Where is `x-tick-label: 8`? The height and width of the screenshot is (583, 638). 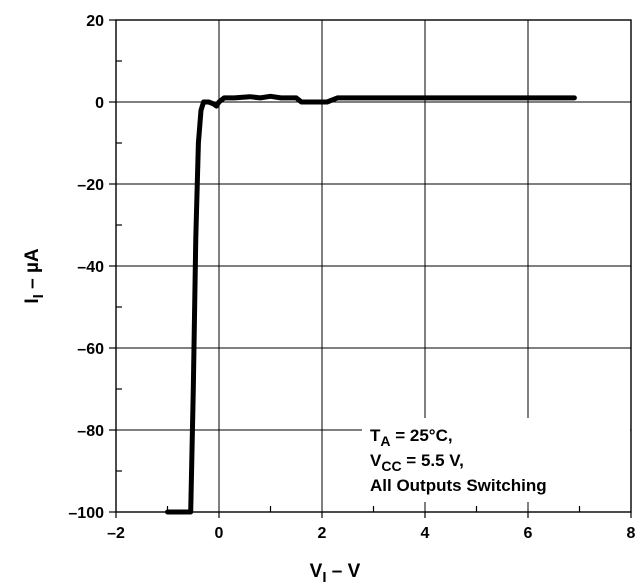
x-tick-label: 8 is located at coordinates (631, 533).